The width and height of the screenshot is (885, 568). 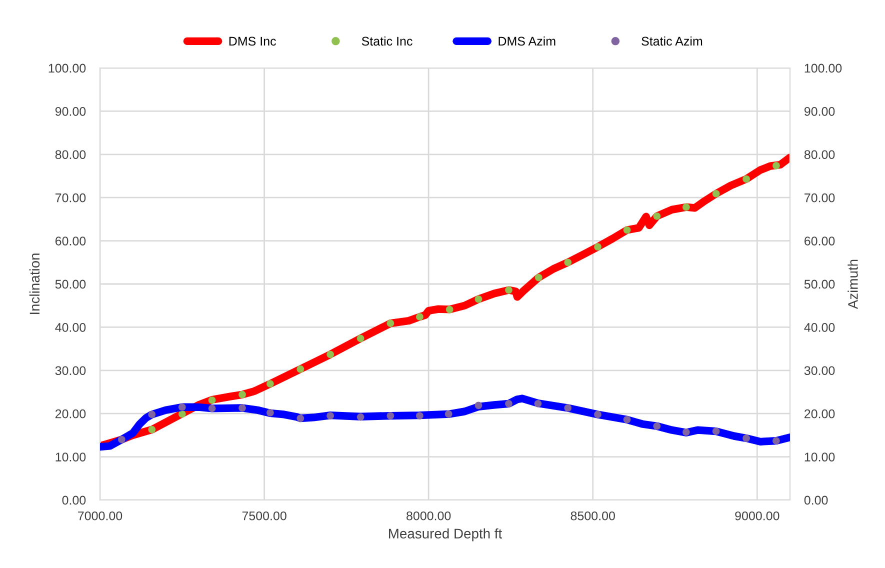 I want to click on y2-axis-title: Azimuth, so click(x=853, y=285).